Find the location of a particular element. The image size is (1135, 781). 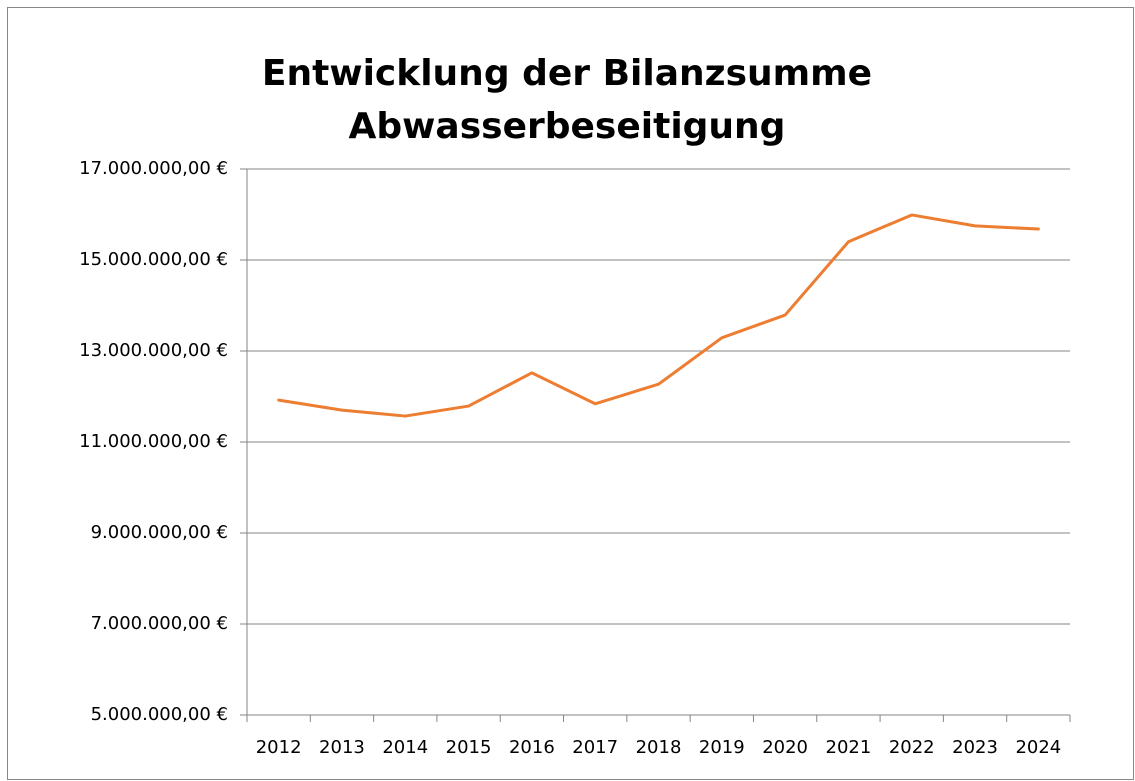

x-tick-label: 2022 is located at coordinates (912, 747).